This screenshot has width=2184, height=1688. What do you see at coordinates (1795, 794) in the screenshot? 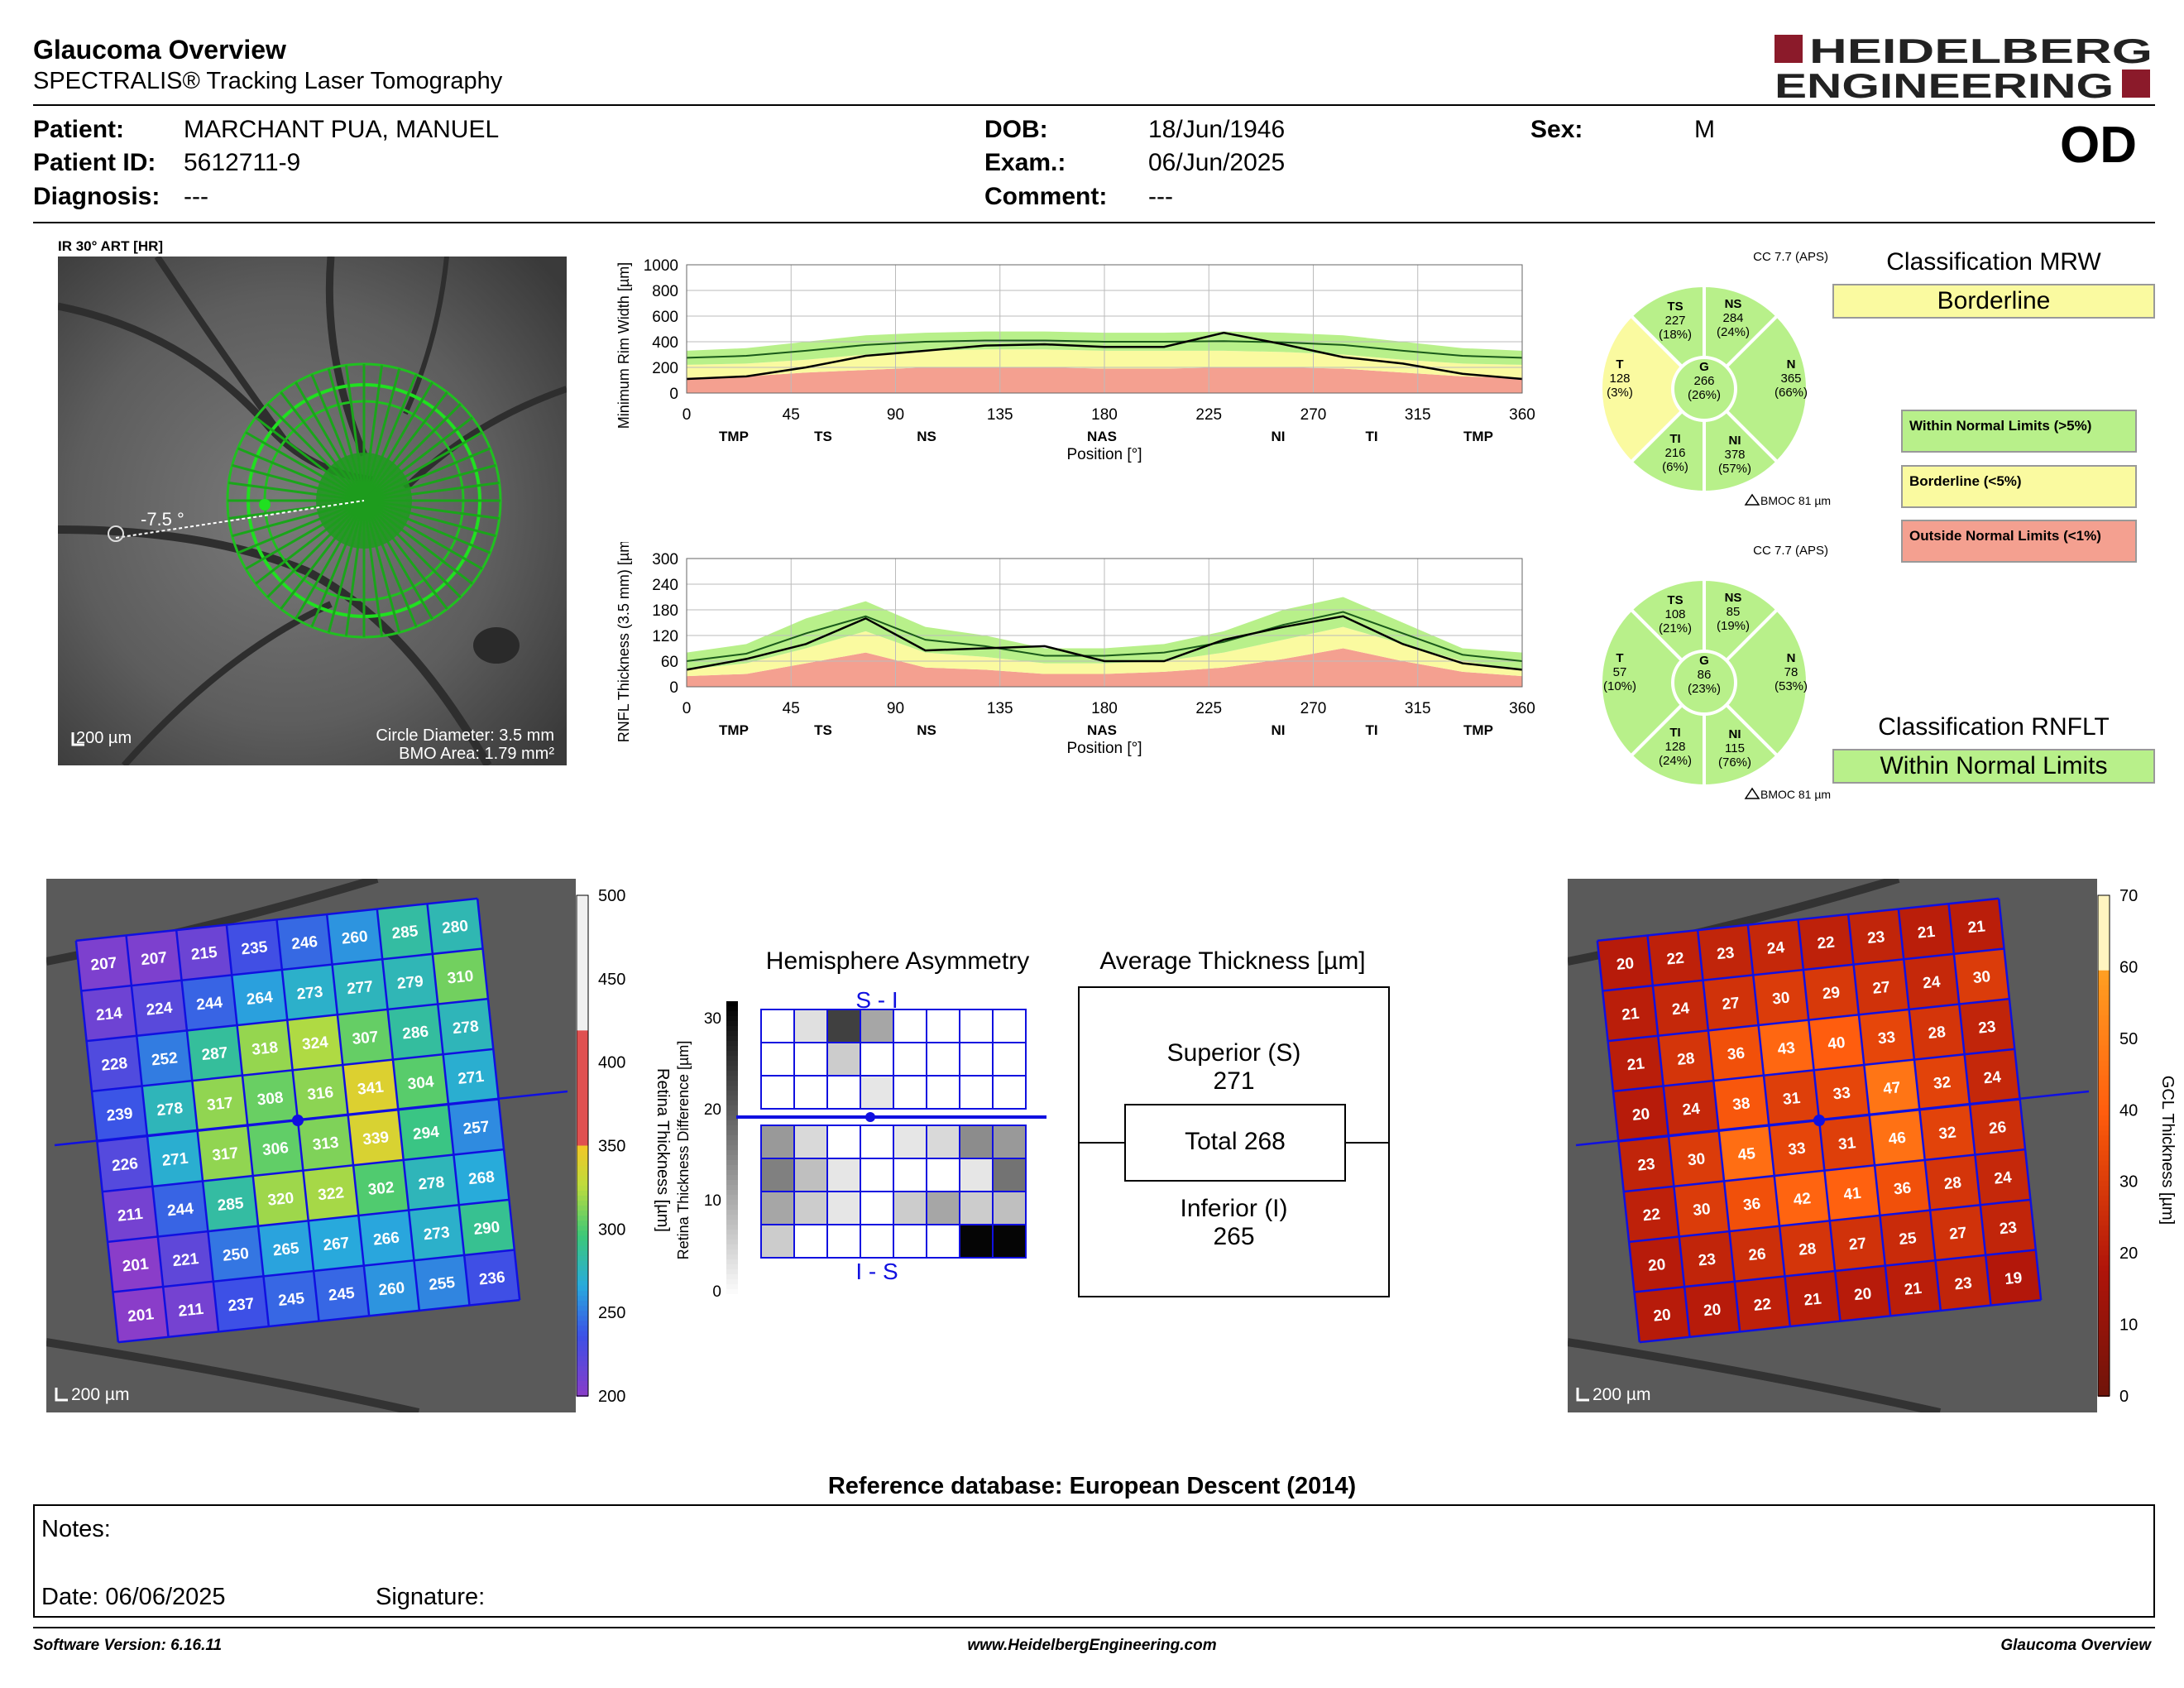
I see `bmoc-label: BMOC 81 µm` at bounding box center [1795, 794].